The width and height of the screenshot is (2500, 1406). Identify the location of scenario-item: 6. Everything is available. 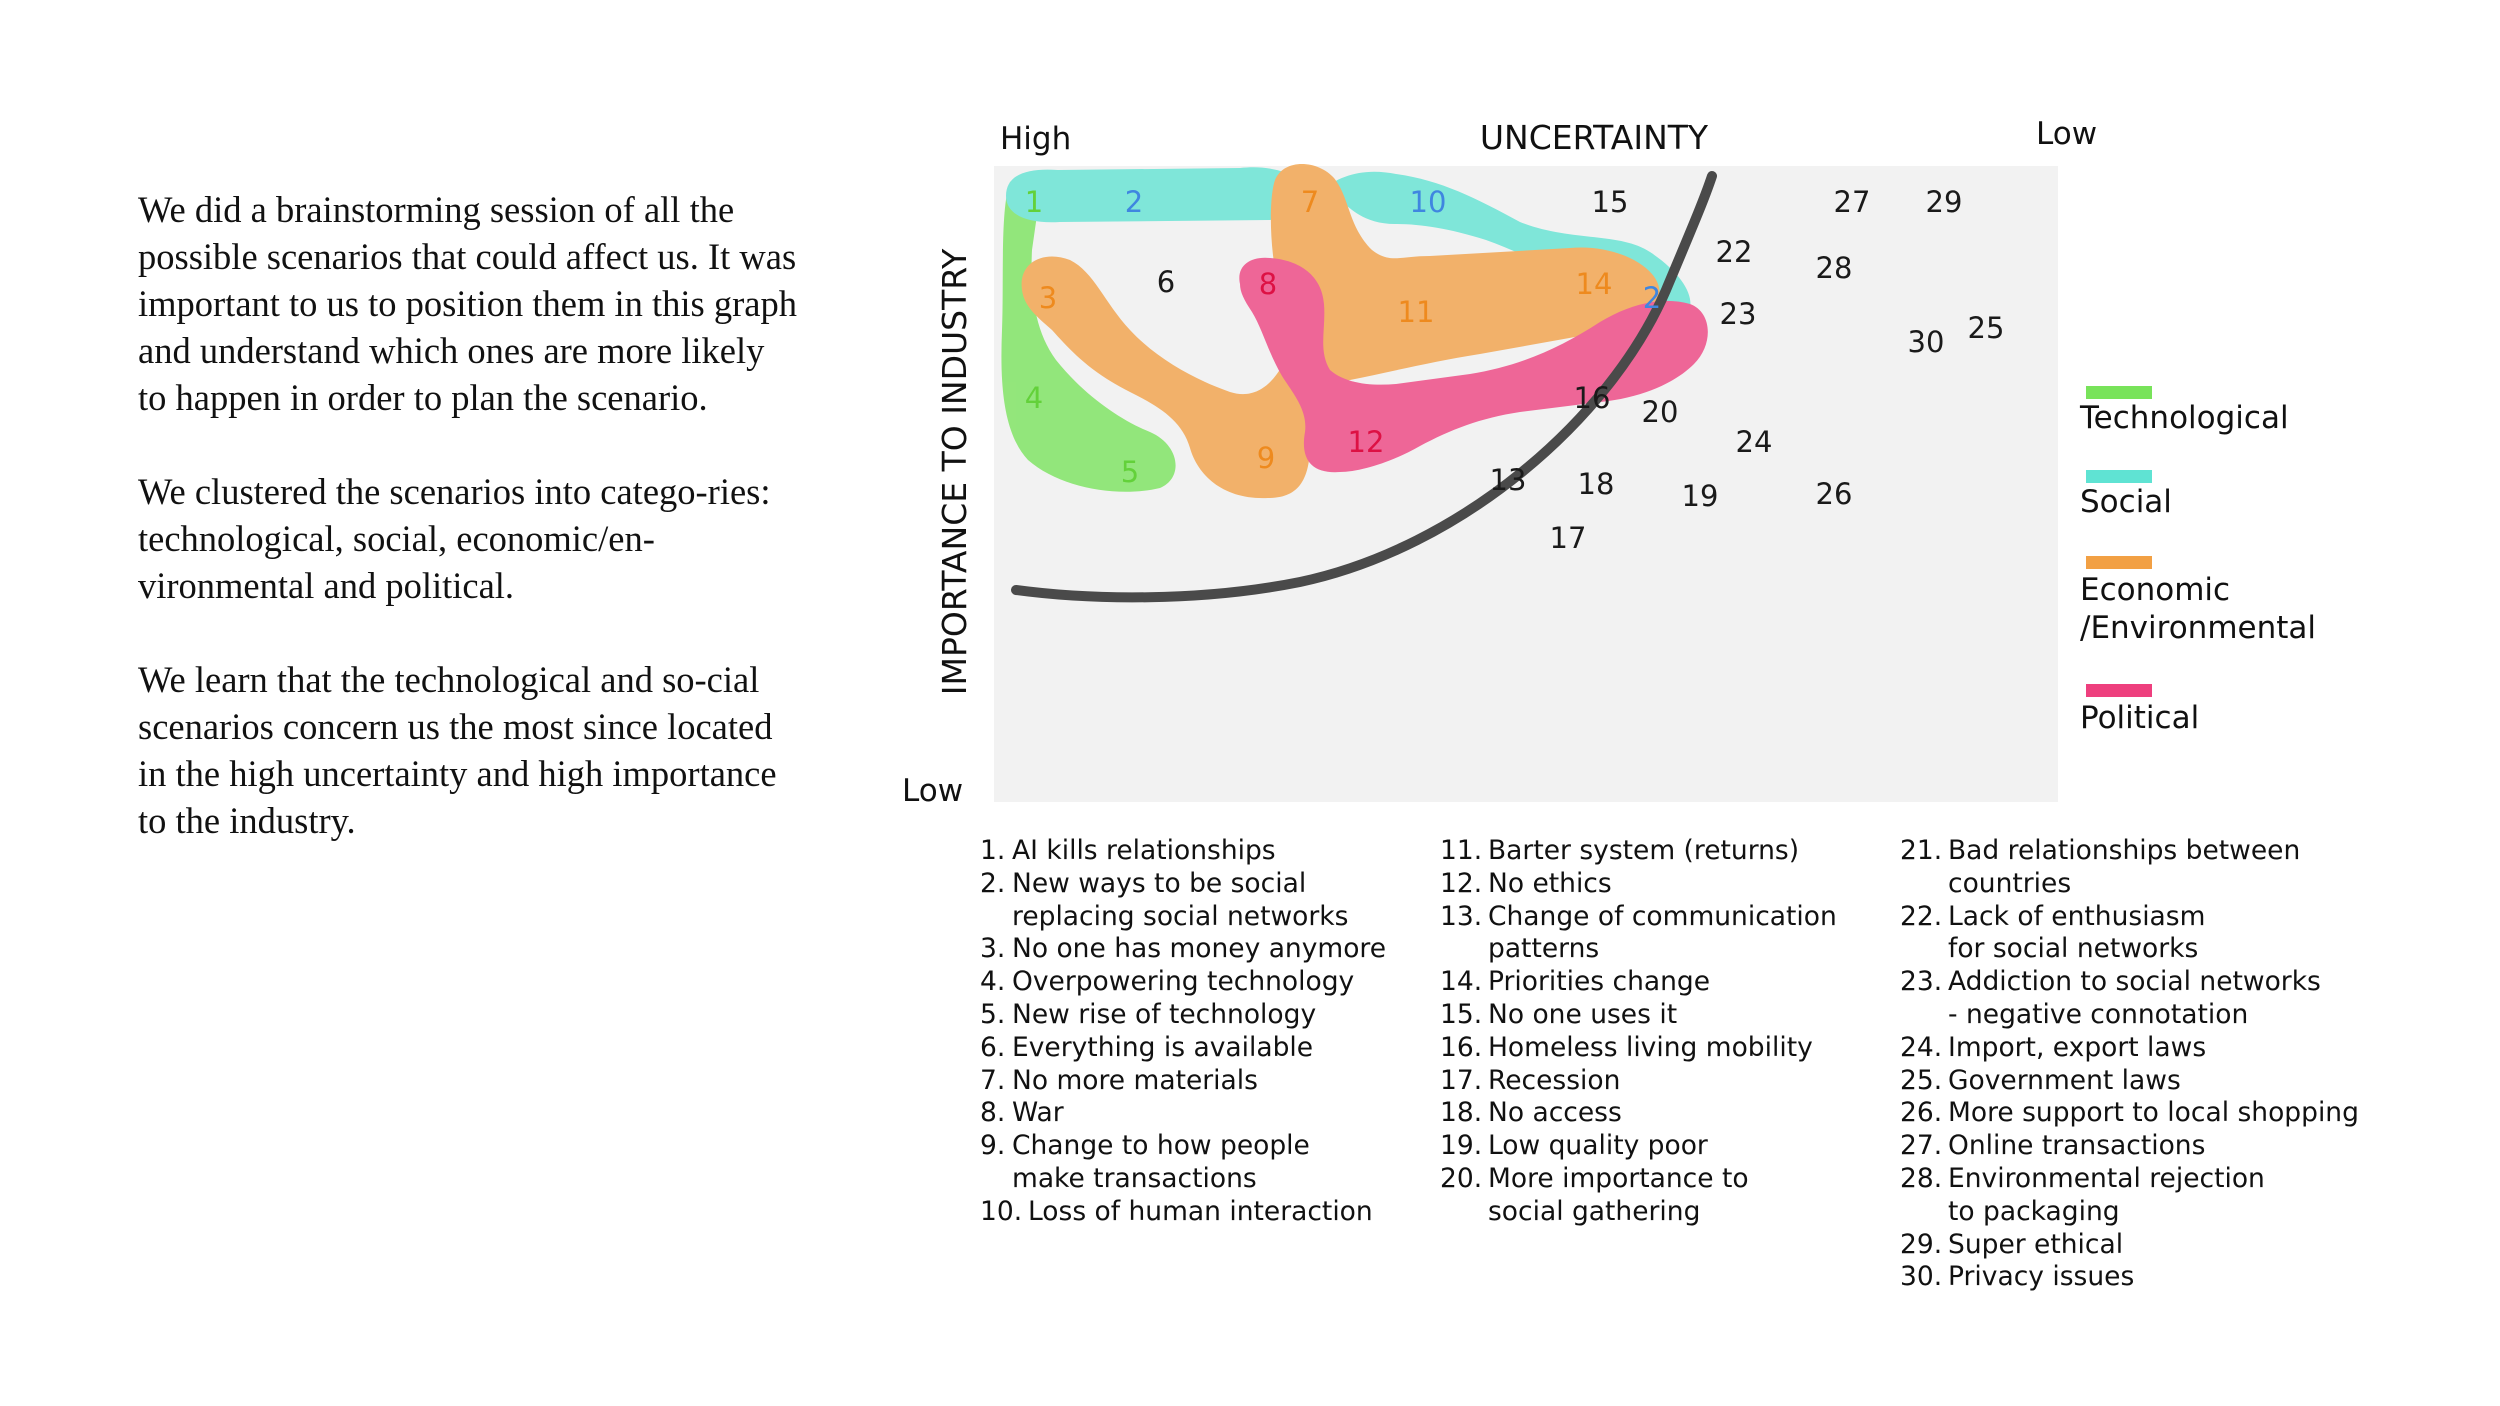
(1183, 1048).